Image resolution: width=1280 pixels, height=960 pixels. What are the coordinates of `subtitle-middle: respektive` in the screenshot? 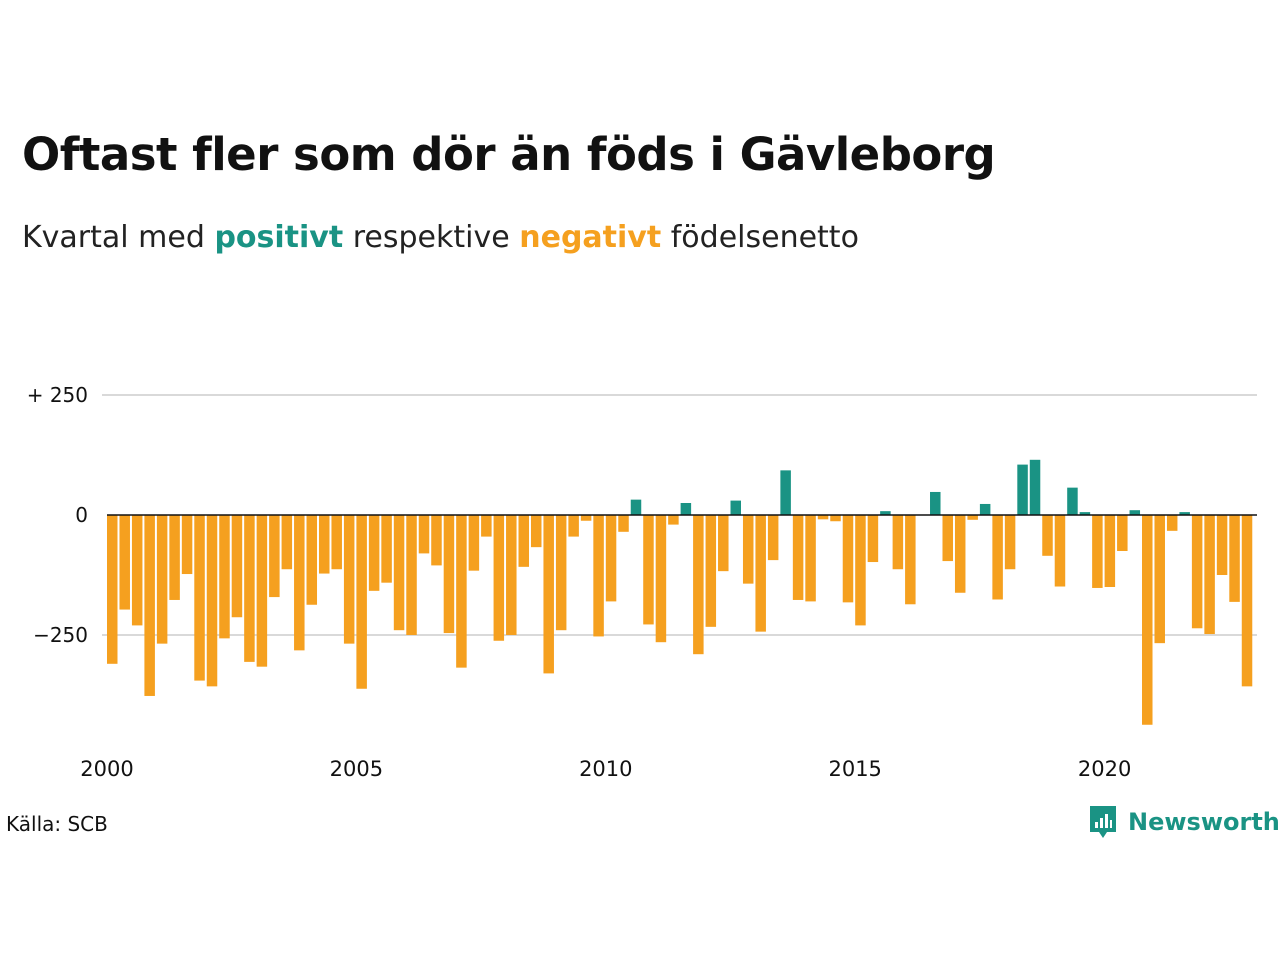 It's located at (431, 237).